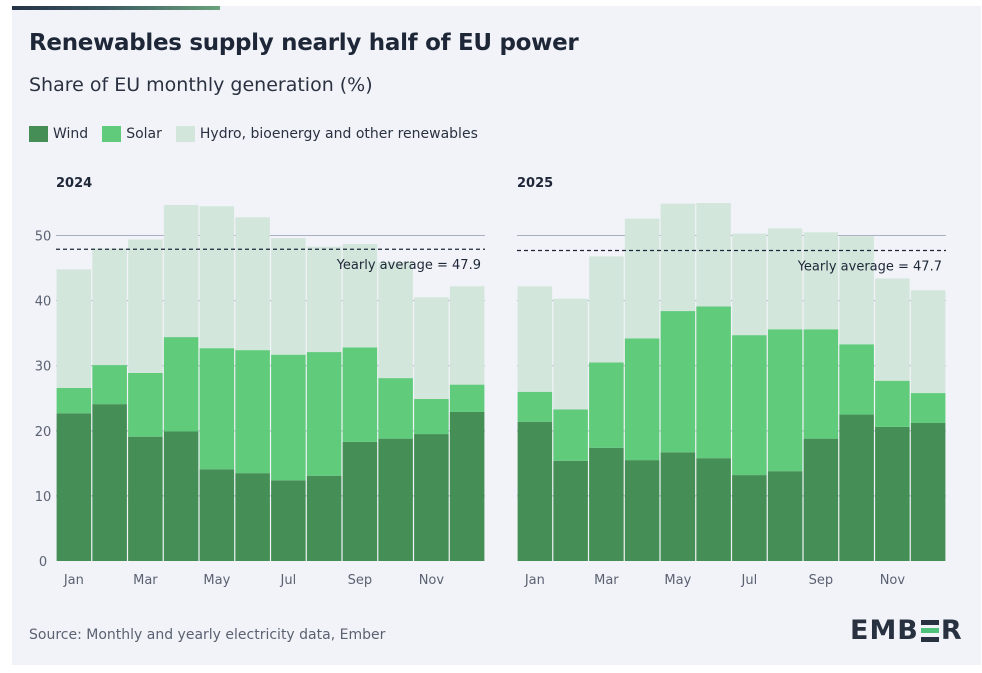 The image size is (982, 673). What do you see at coordinates (360, 296) in the screenshot?
I see `bar-2024-Sep-hydro` at bounding box center [360, 296].